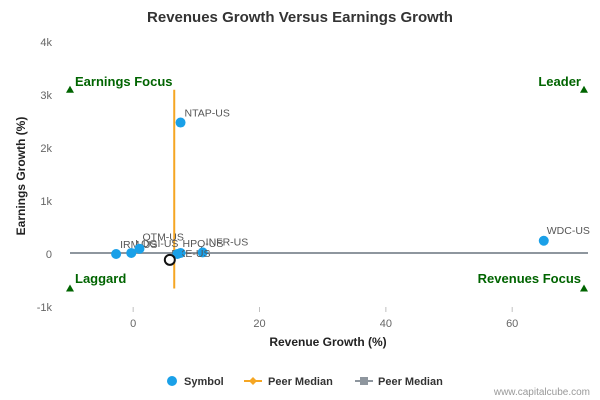 The width and height of the screenshot is (600, 400). What do you see at coordinates (204, 382) in the screenshot?
I see `legend-symbol-label: Symbol` at bounding box center [204, 382].